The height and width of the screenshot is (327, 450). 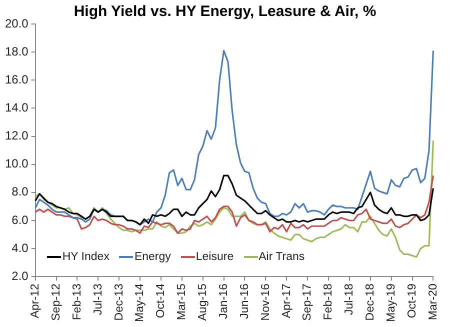 I want to click on x-tick-label: Dec-13, so click(x=119, y=302).